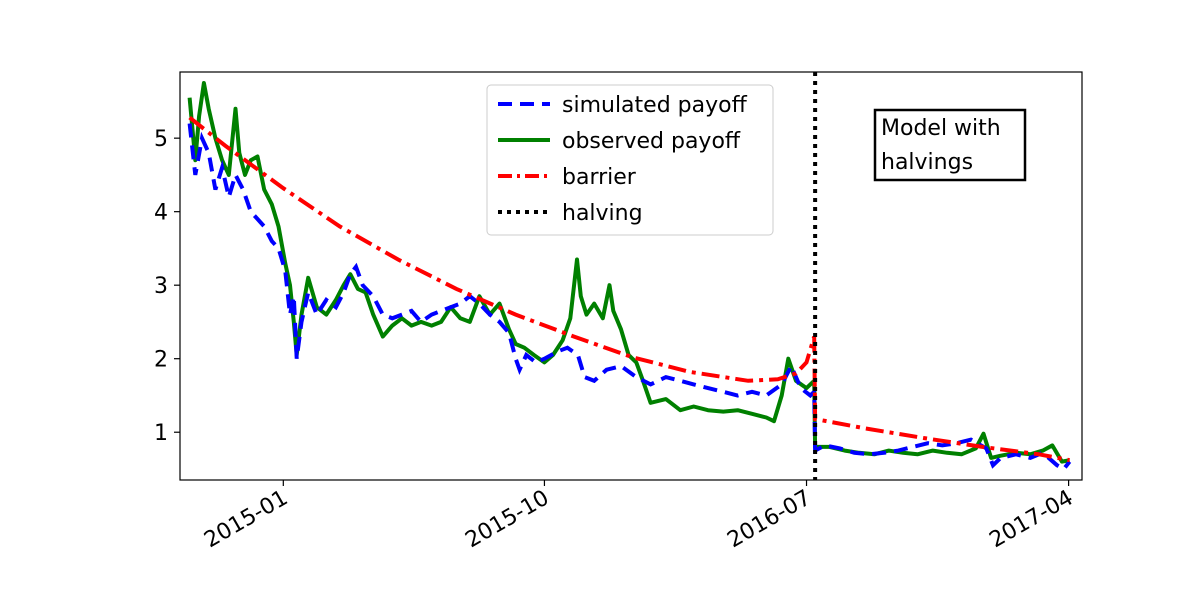 The height and width of the screenshot is (600, 1200). I want to click on x-tick-label: 2017-04, so click(1032, 520).